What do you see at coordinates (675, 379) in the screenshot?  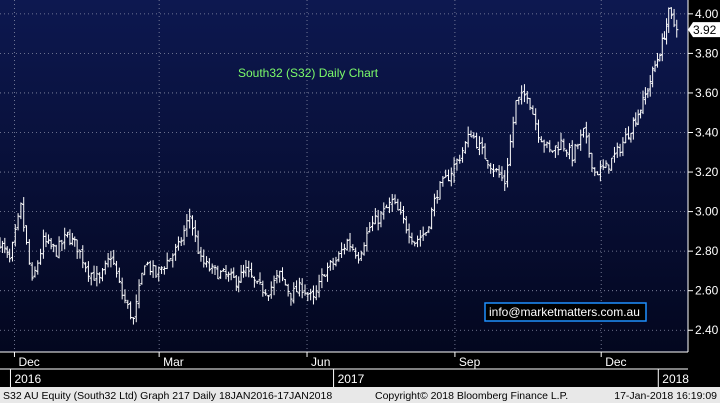 I see `year-label: 2018` at bounding box center [675, 379].